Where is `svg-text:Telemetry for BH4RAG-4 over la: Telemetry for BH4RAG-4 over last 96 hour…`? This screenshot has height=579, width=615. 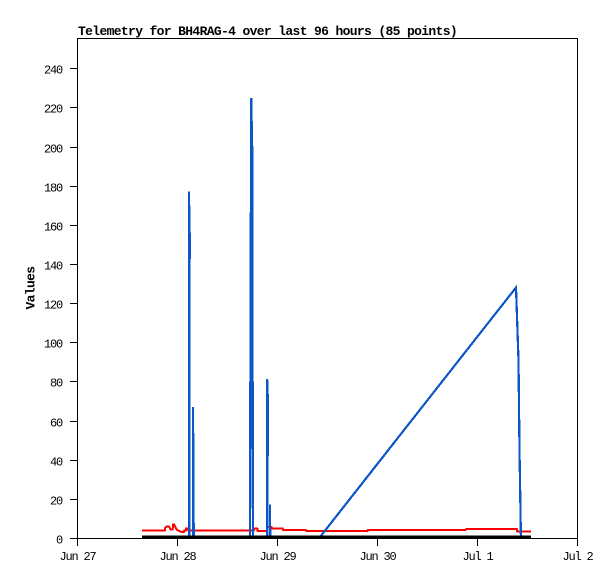
svg-text:Telemetry for BH4RAG-4 over la: Telemetry for BH4RAG-4 over last 96 hour… is located at coordinates (267, 31).